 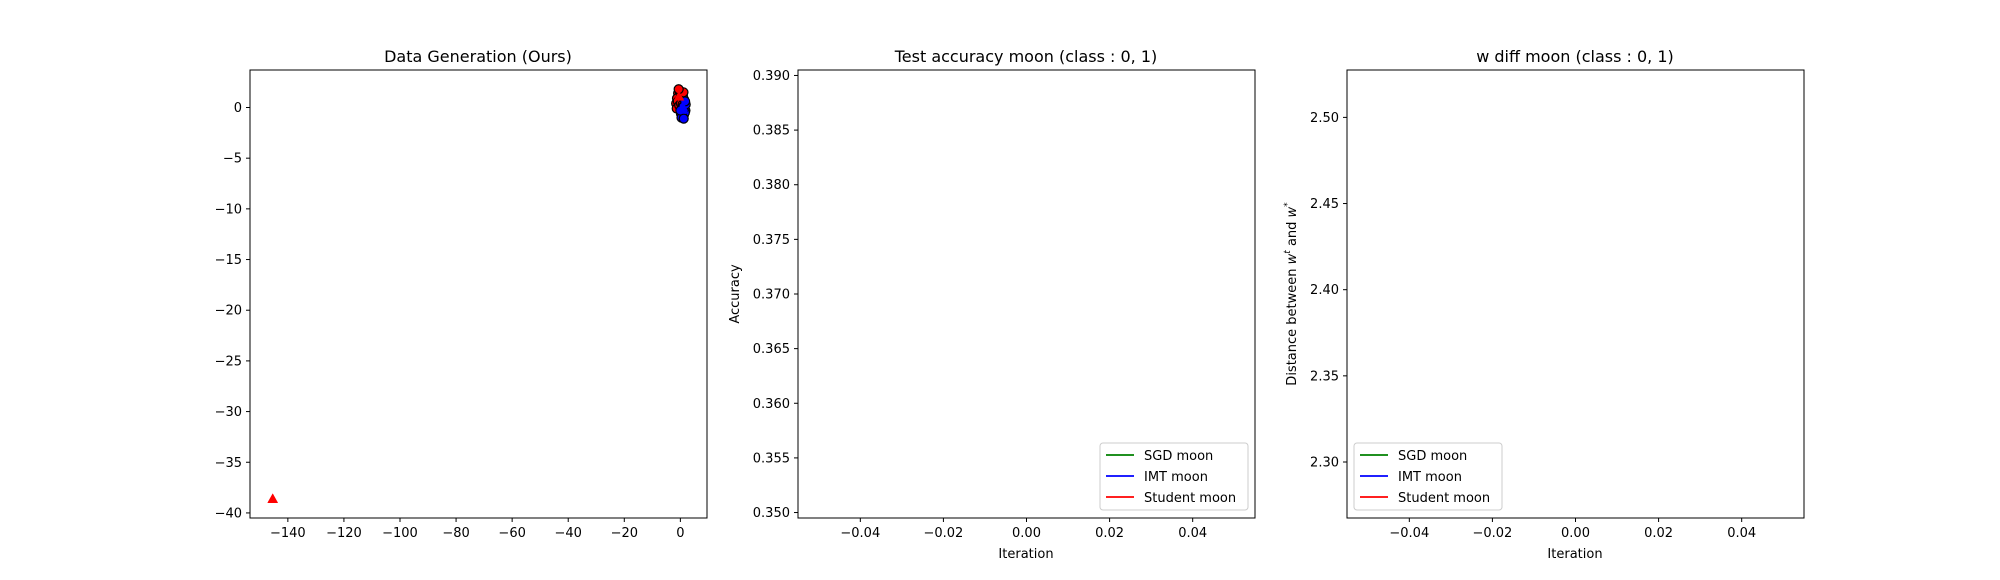 What do you see at coordinates (1026, 56) in the screenshot?
I see `chart-title: Test accuracy moon (class : 0, 1)` at bounding box center [1026, 56].